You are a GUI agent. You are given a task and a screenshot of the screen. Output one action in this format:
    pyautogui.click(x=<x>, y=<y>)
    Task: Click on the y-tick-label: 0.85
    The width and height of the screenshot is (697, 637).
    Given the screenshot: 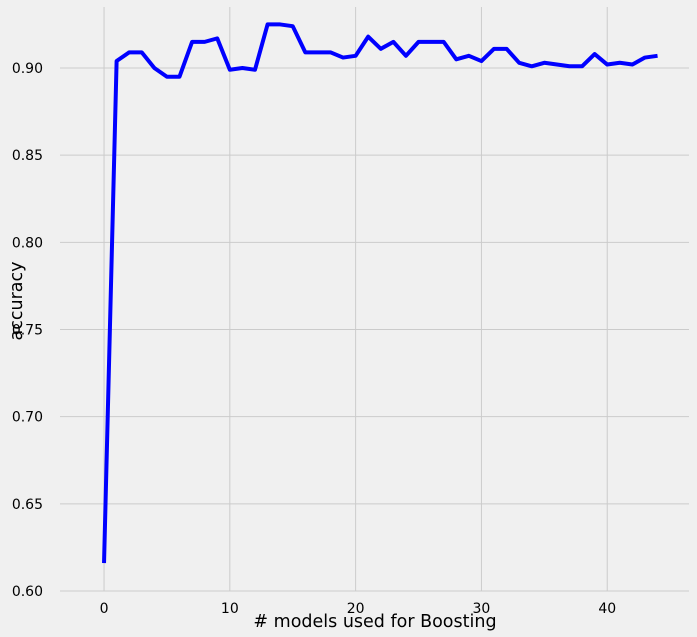 What is the action you would take?
    pyautogui.click(x=27, y=156)
    